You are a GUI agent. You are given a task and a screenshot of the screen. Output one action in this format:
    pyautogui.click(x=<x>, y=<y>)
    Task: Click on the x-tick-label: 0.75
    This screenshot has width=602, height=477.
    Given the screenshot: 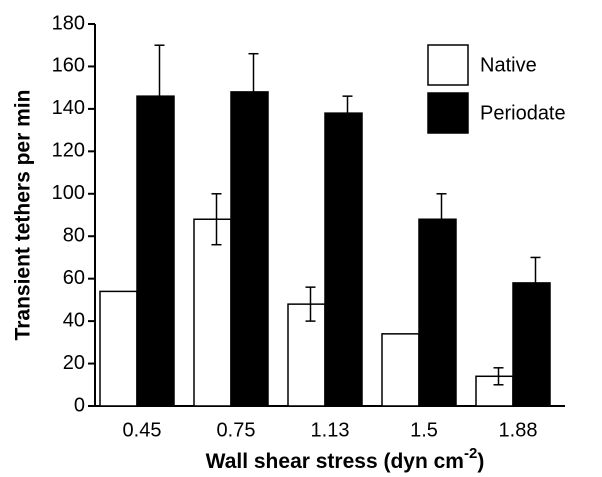 What is the action you would take?
    pyautogui.click(x=236, y=430)
    